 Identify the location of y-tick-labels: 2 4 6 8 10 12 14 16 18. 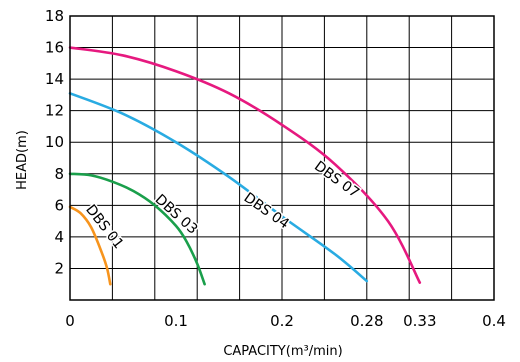
(54, 142).